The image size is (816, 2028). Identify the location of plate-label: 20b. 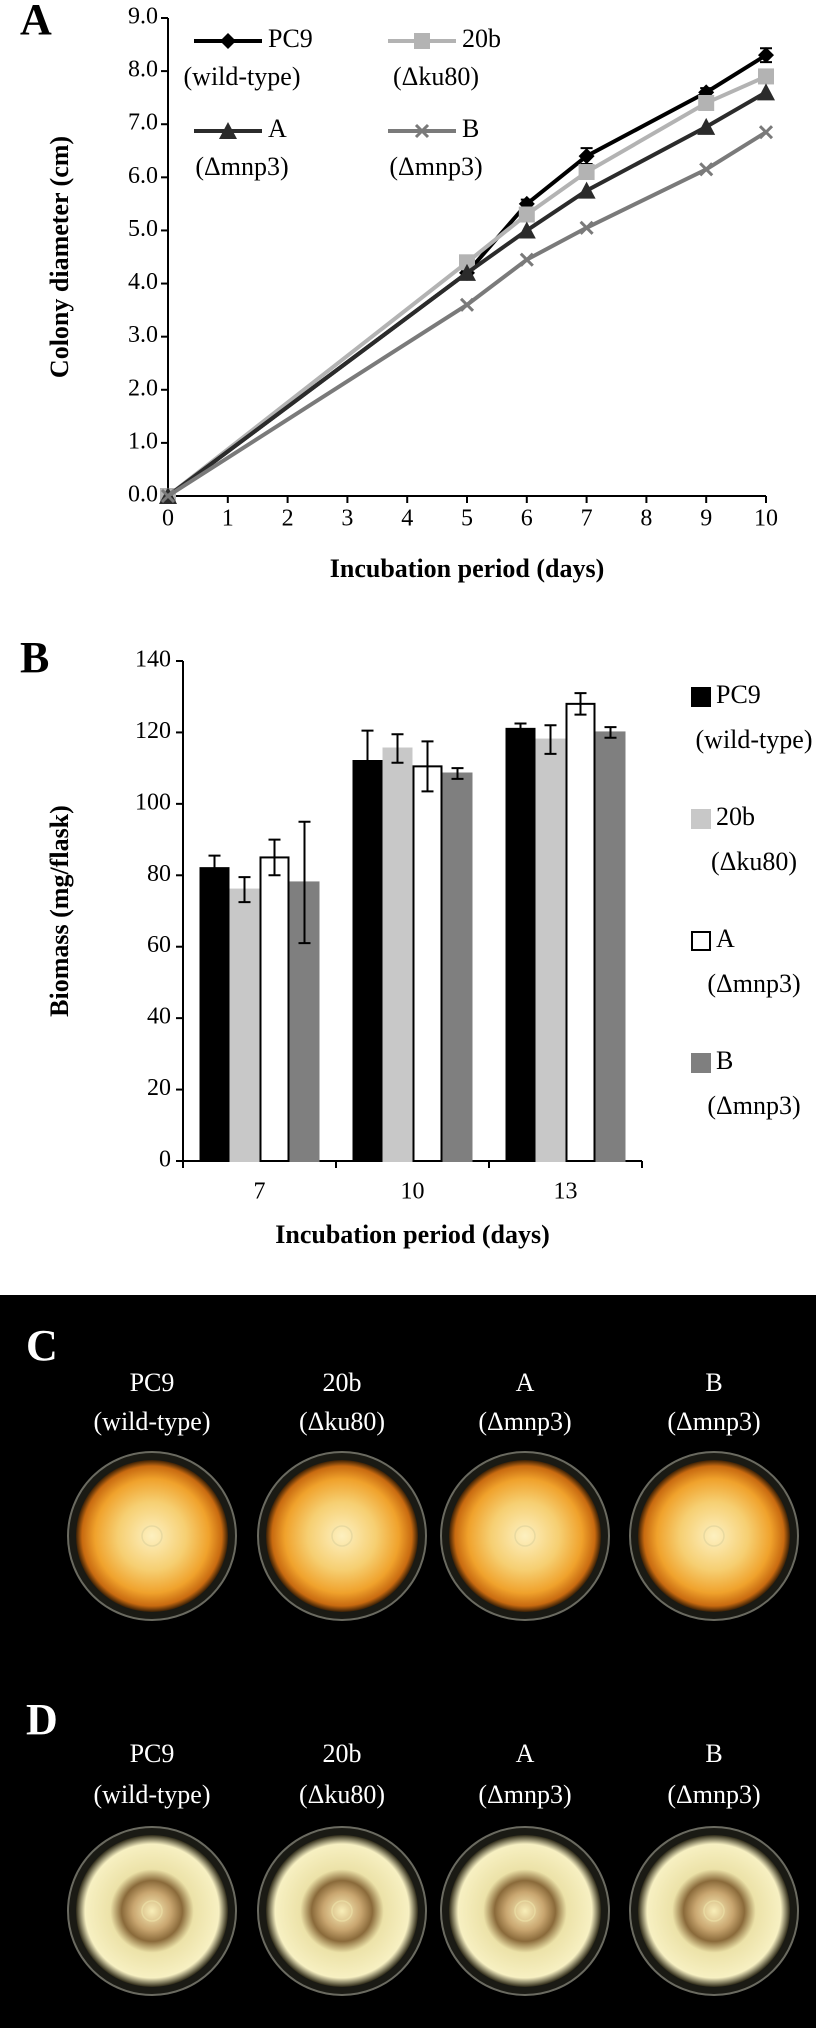
(342, 1753).